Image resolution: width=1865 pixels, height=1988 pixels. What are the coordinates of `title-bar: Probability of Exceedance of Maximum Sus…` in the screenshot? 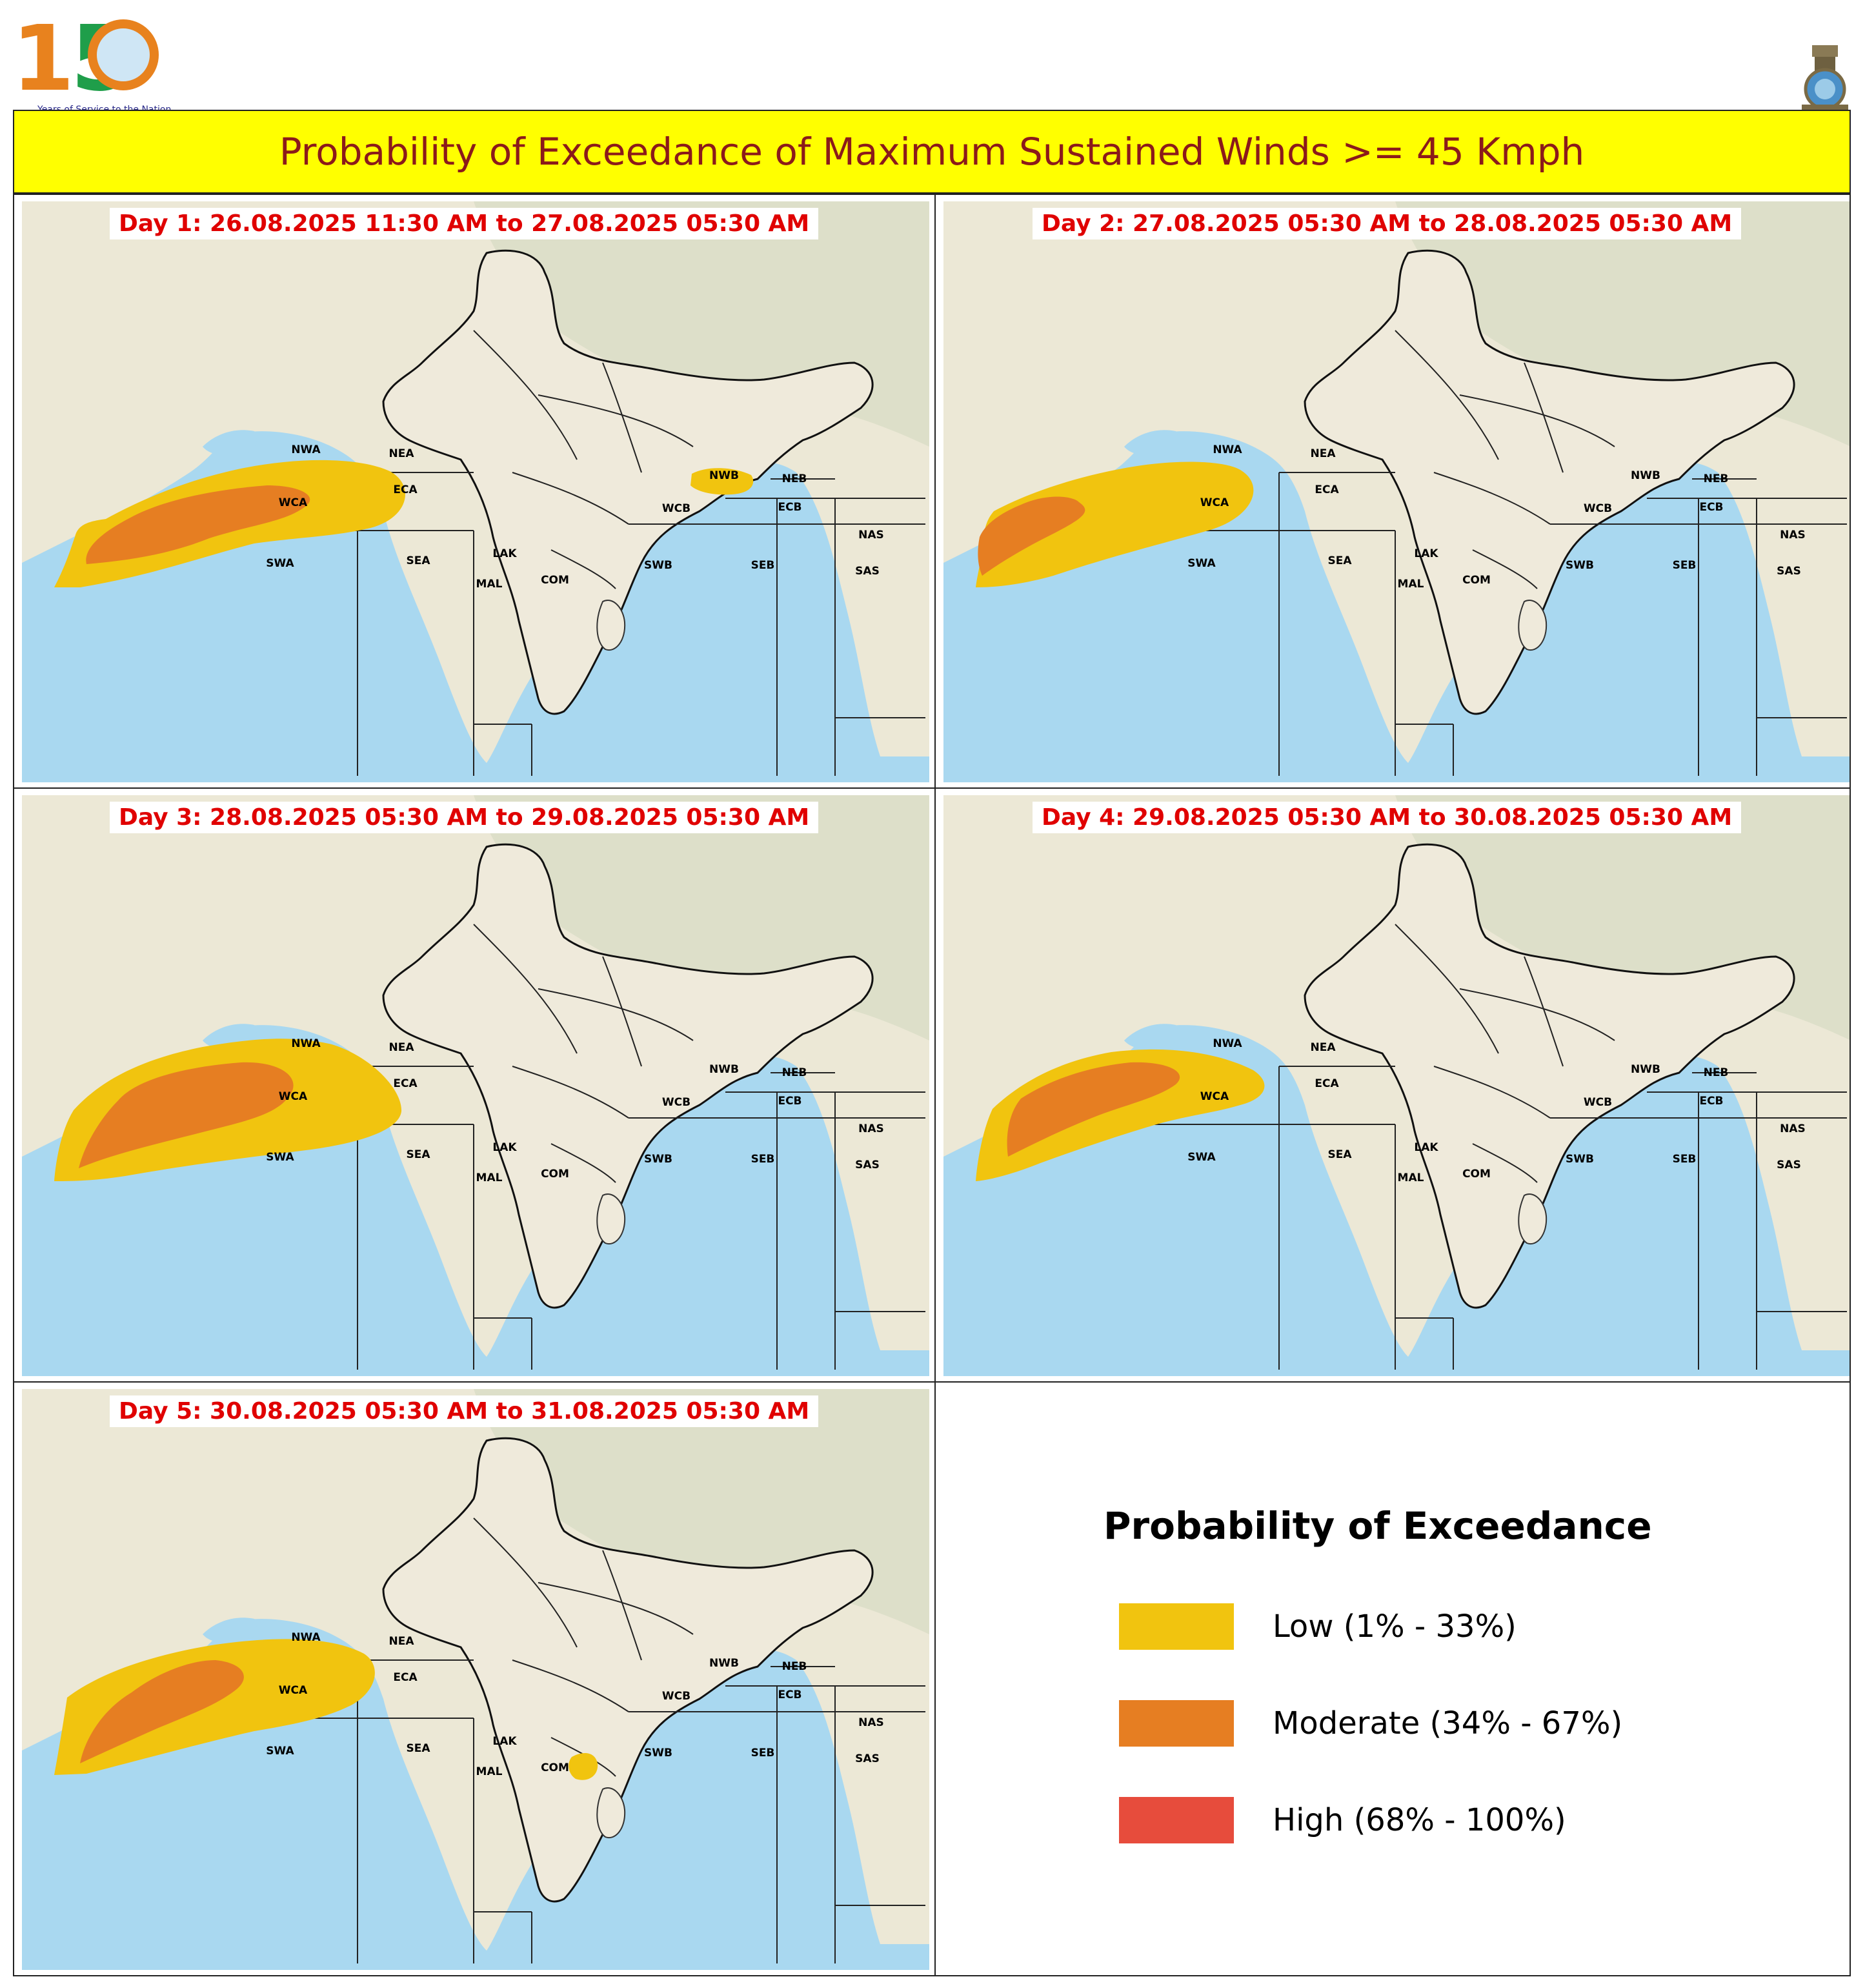 It's located at (932, 152).